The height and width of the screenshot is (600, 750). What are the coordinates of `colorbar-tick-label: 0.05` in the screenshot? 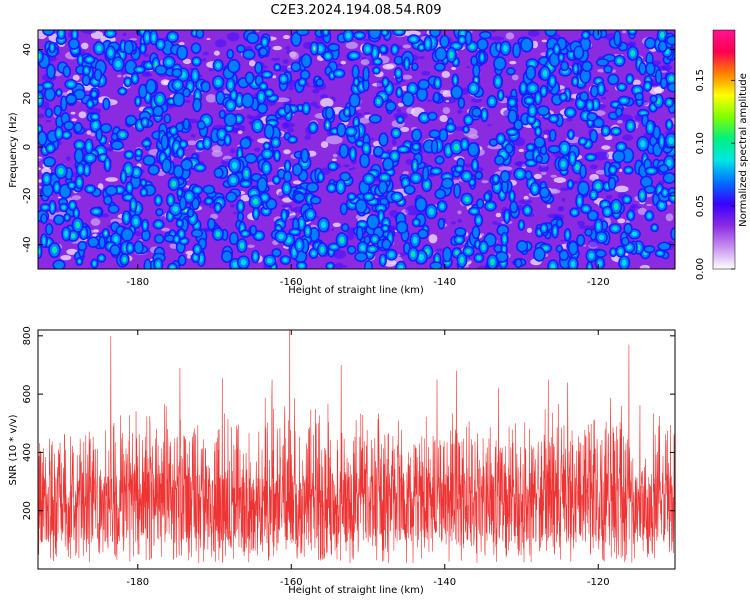 It's located at (700, 206).